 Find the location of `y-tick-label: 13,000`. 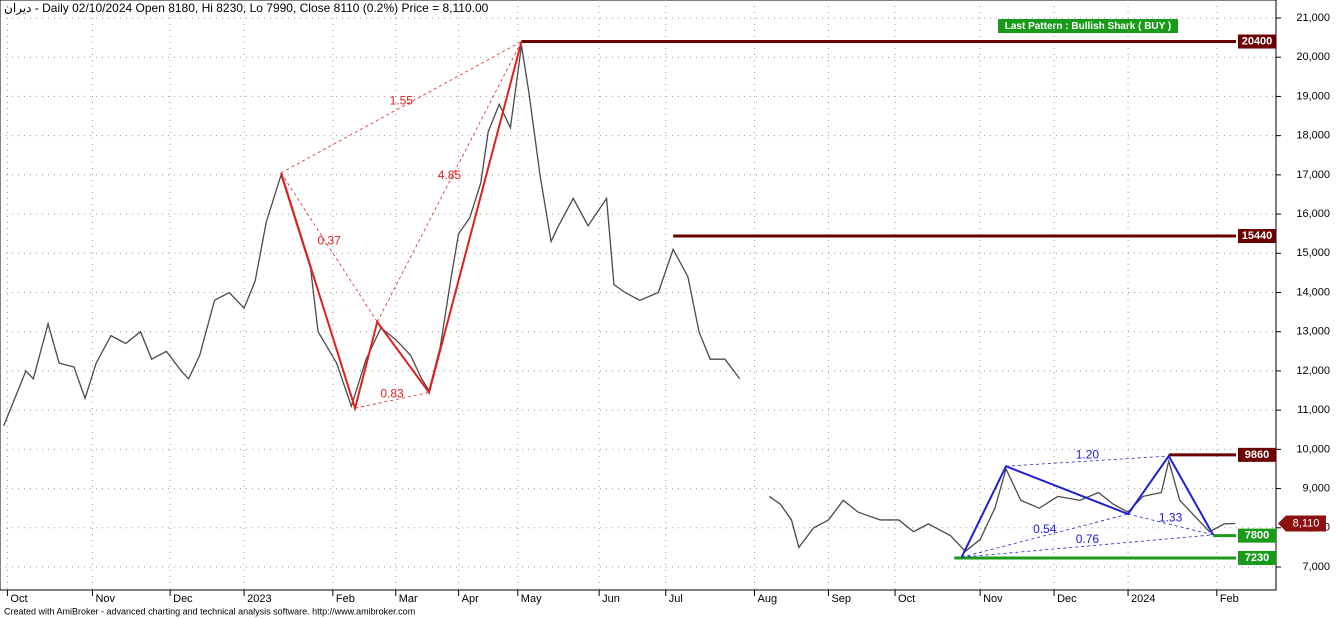

y-tick-label: 13,000 is located at coordinates (1313, 332).